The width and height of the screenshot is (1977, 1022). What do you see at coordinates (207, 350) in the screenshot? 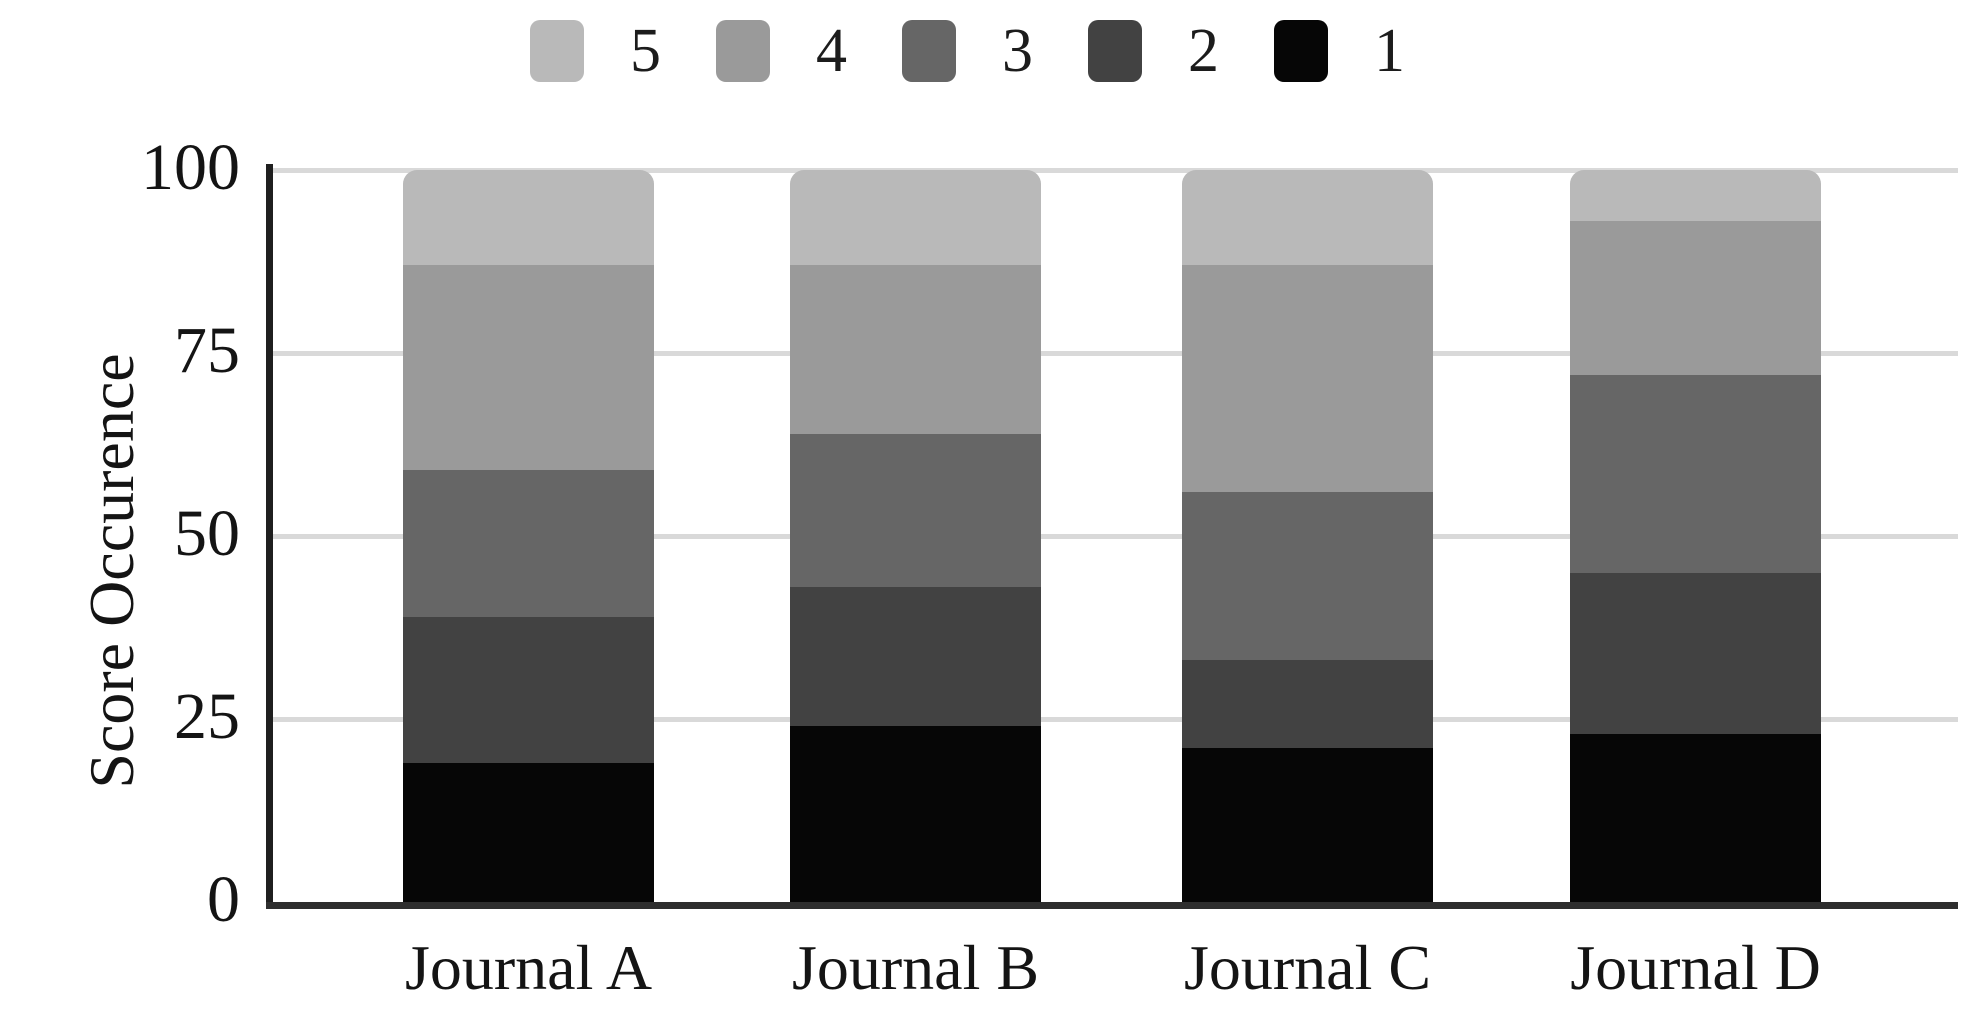
I see `y-tick-label-75: 75` at bounding box center [207, 350].